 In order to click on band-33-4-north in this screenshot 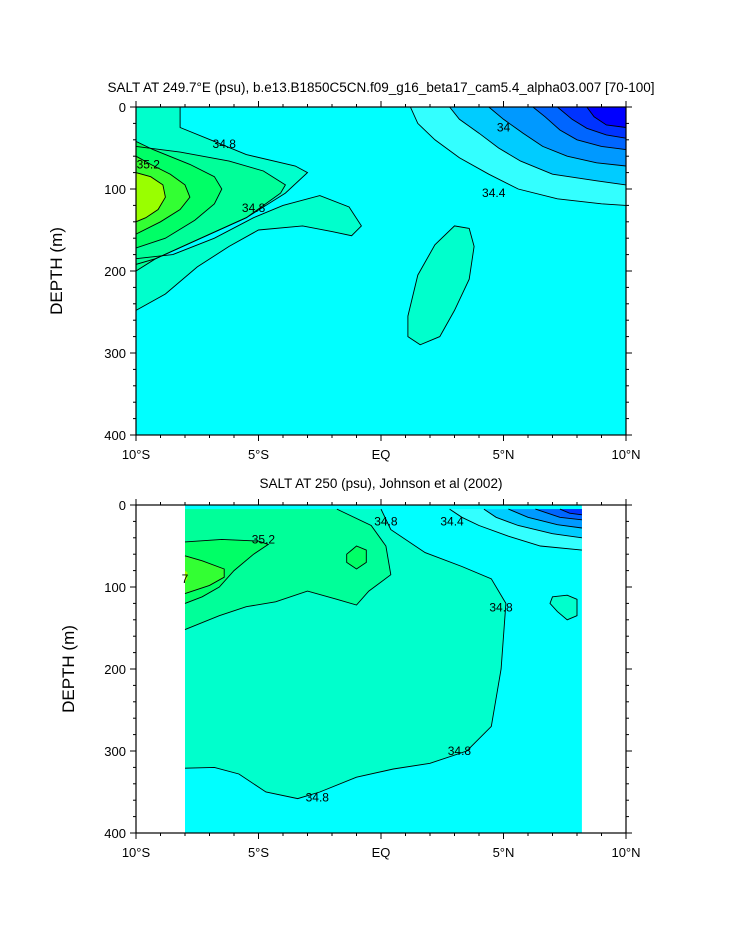, I will do `click(606, 117)`.